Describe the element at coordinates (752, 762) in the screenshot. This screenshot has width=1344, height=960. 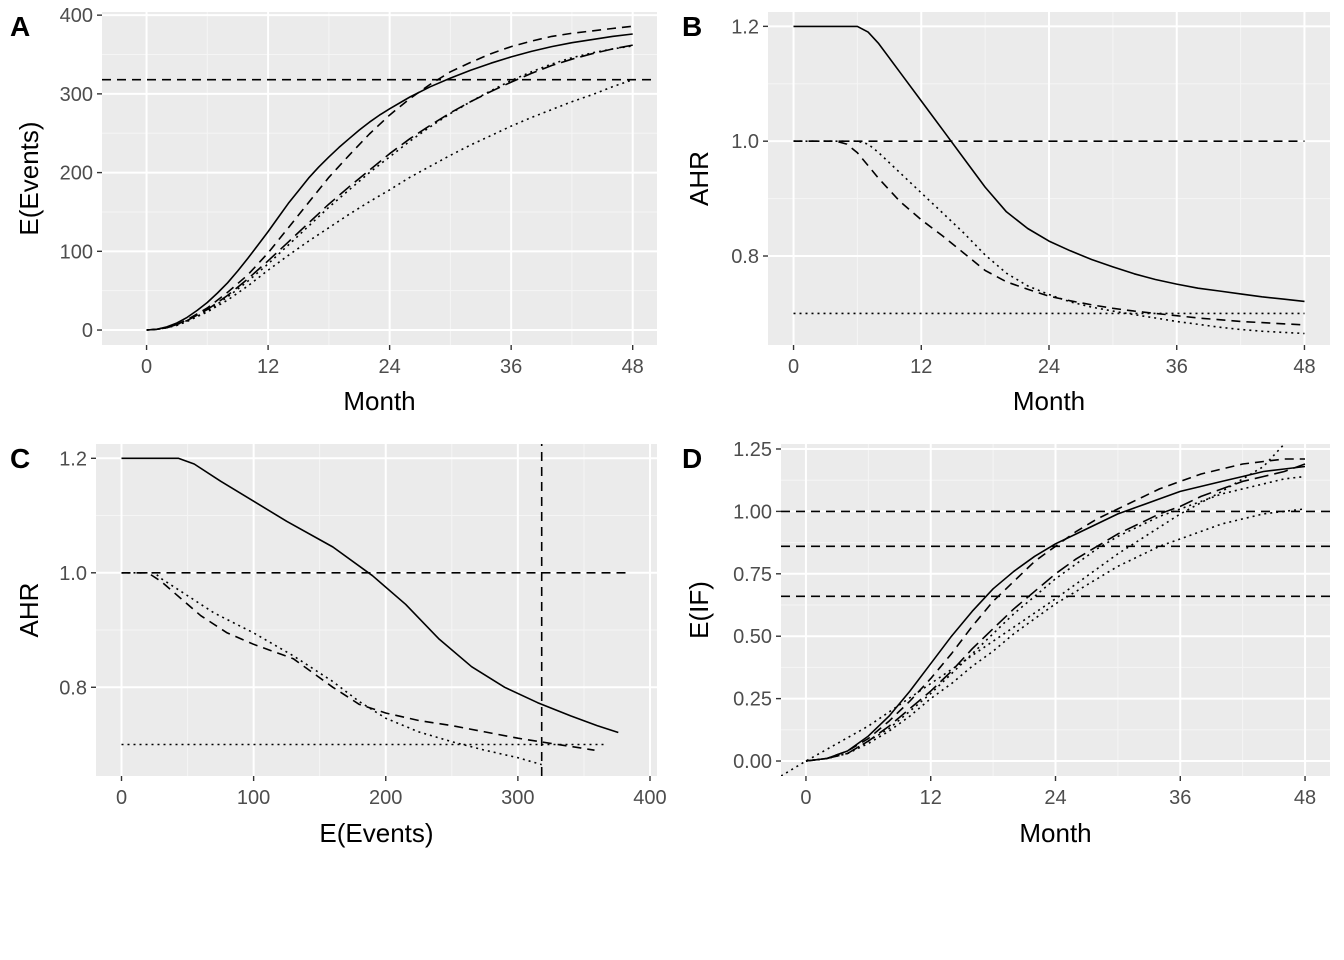
I see `y-tick-label: 0.00` at that location.